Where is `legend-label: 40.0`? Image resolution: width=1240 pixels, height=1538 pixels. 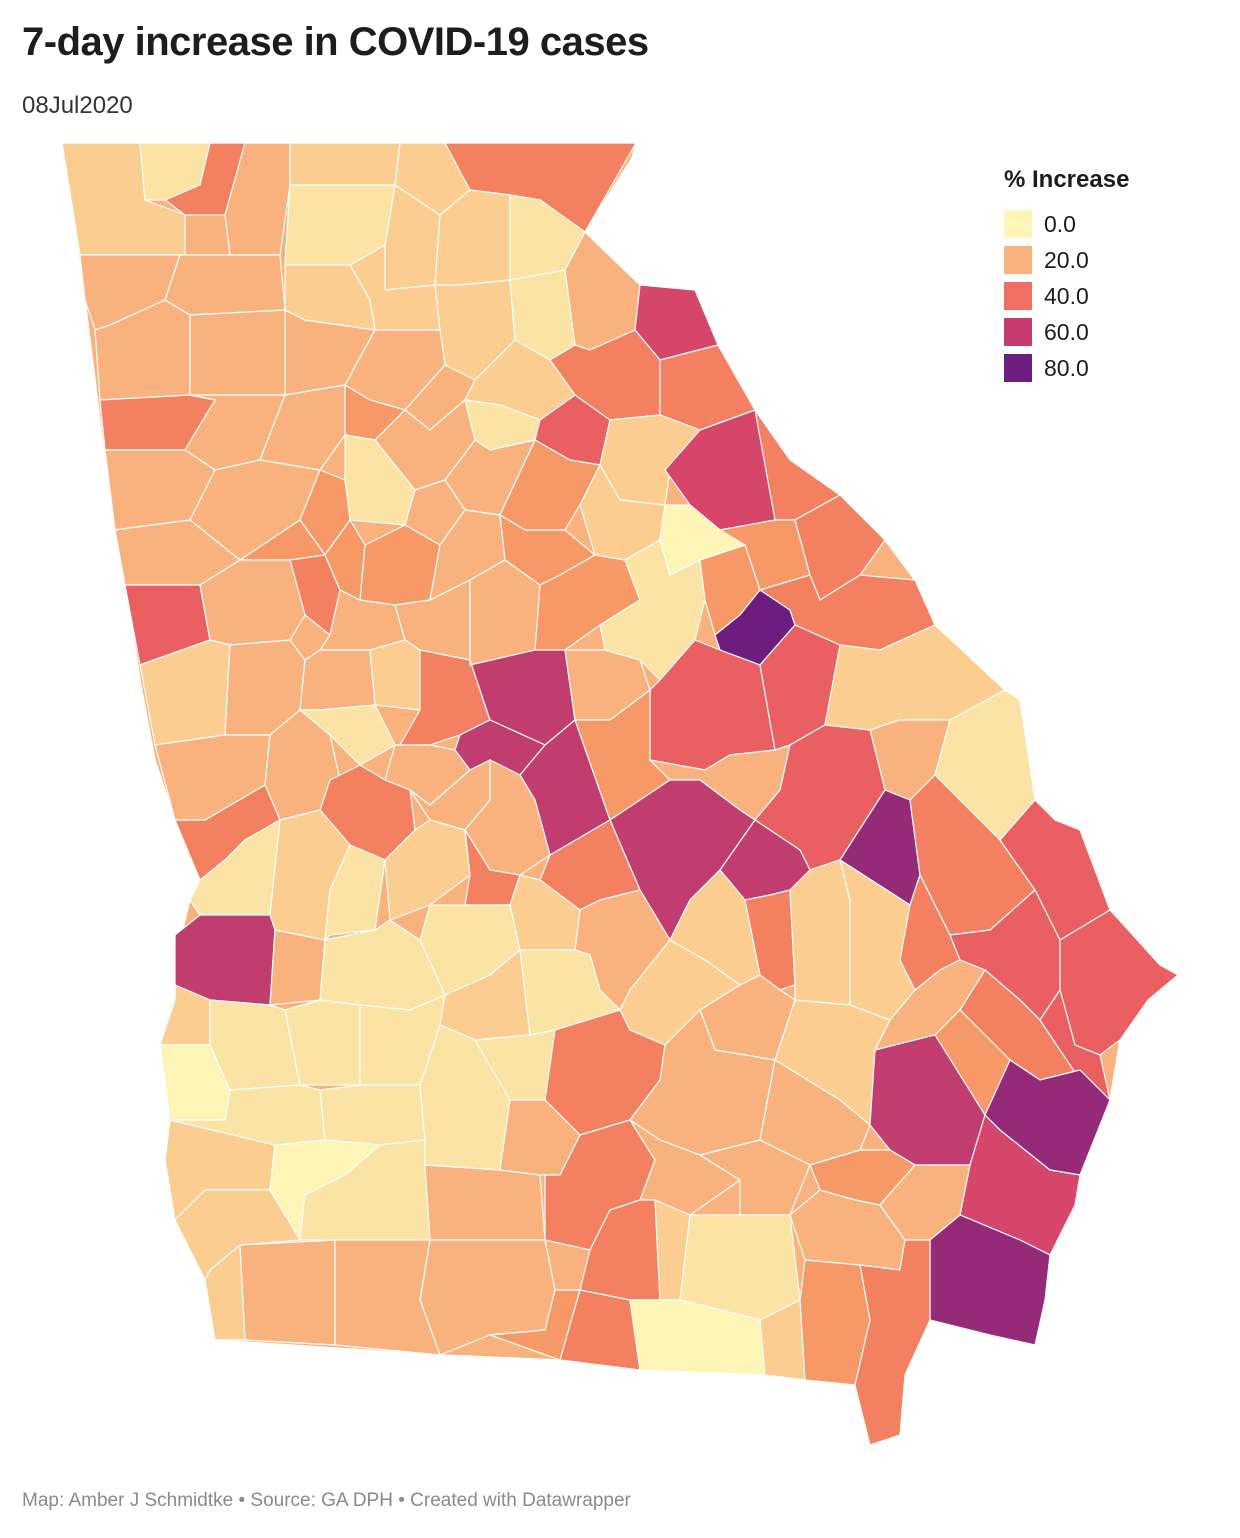 legend-label: 40.0 is located at coordinates (1066, 295).